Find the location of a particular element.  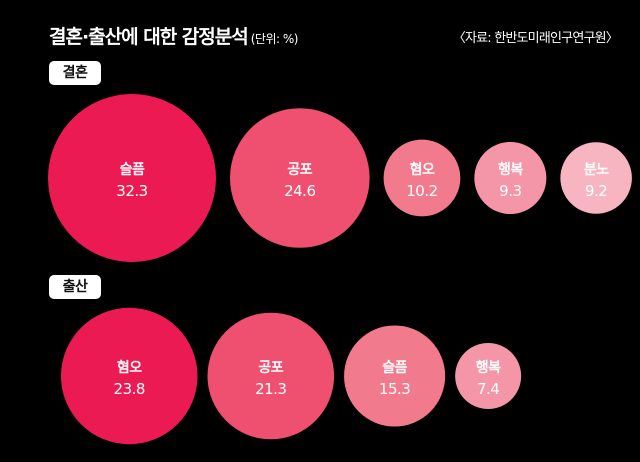

bubble-value: 21.3 is located at coordinates (270, 389).